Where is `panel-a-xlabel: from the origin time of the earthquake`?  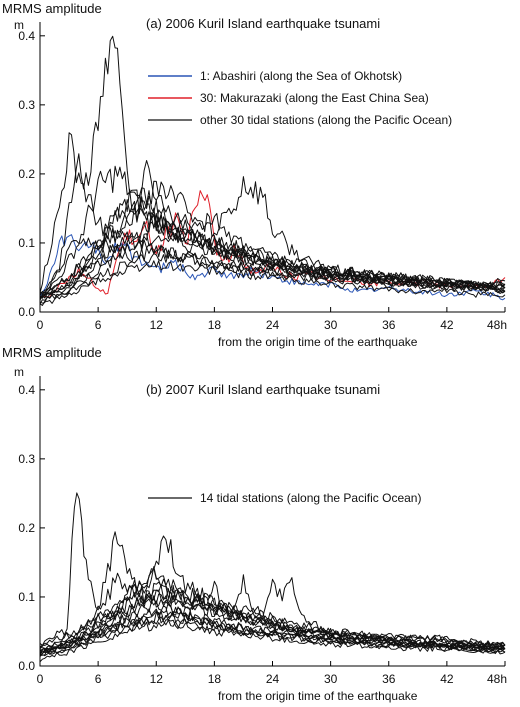 panel-a-xlabel: from the origin time of the earthquake is located at coordinates (318, 342).